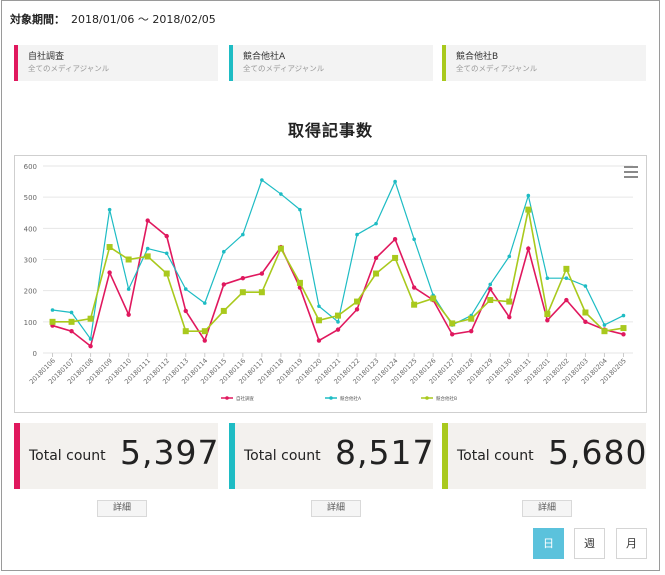 The width and height of the screenshot is (665, 575). What do you see at coordinates (589, 543) in the screenshot?
I see `period-week-button: 週` at bounding box center [589, 543].